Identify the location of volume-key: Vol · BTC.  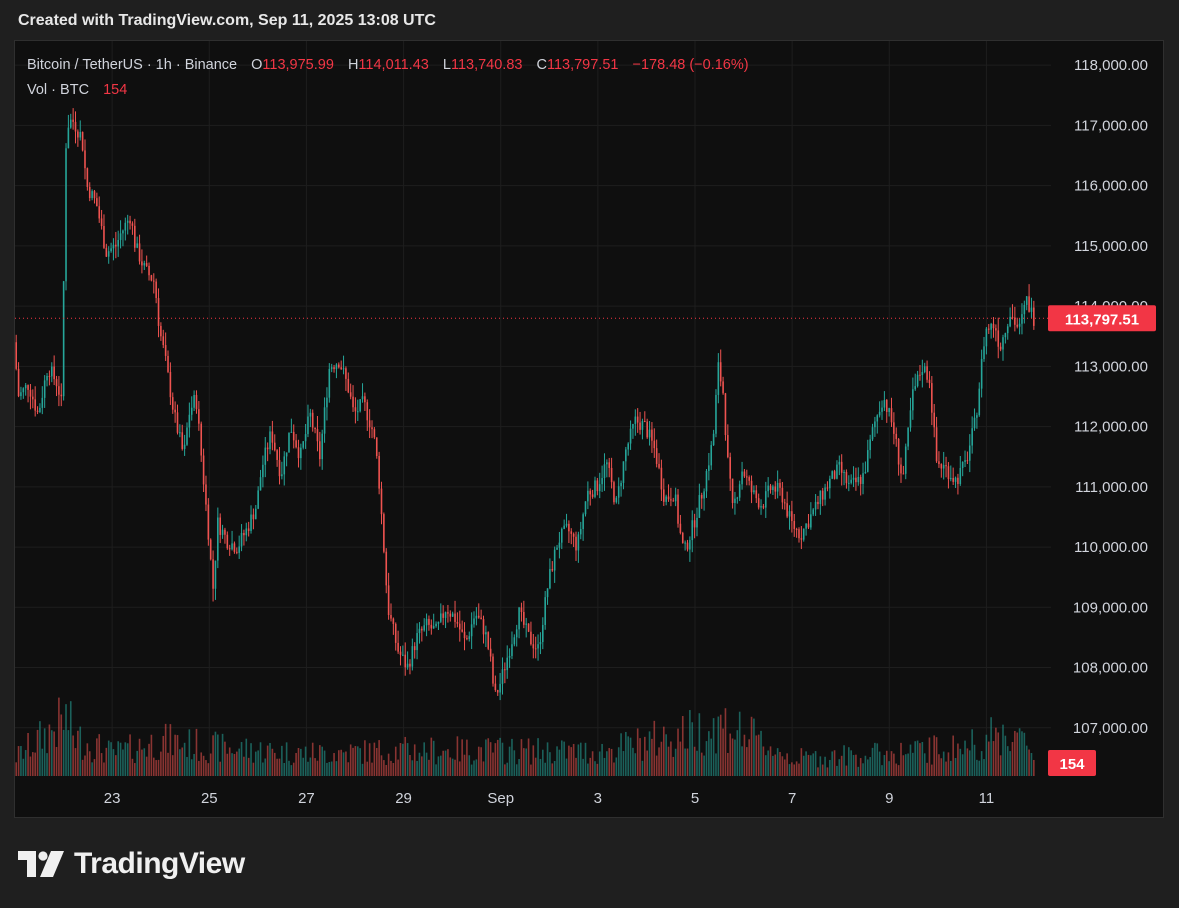
(58, 90).